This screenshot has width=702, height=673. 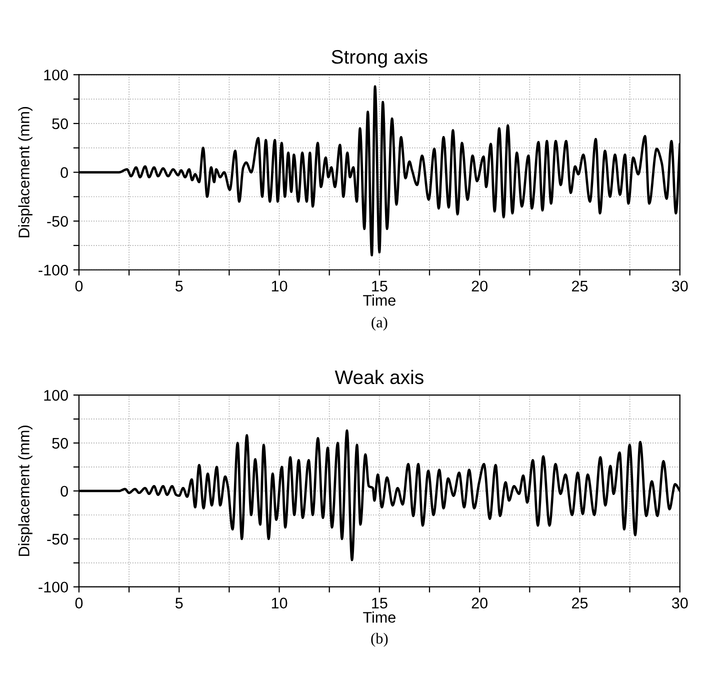 I want to click on text: (b), so click(x=379, y=639).